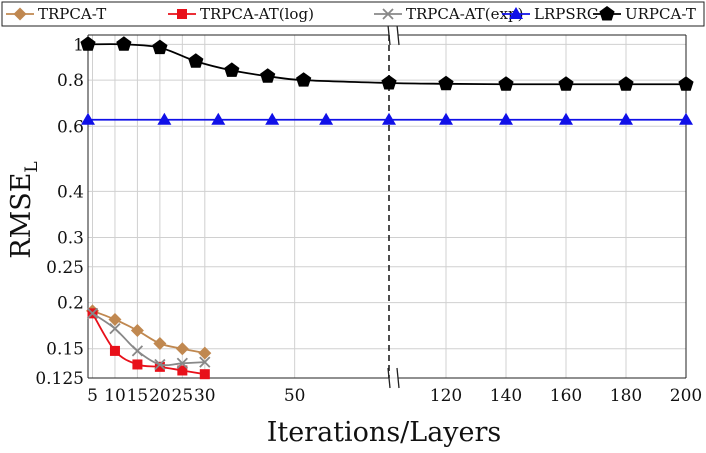 The image size is (706, 453). What do you see at coordinates (70, 239) in the screenshot?
I see `y-tick-label: 0.3` at bounding box center [70, 239].